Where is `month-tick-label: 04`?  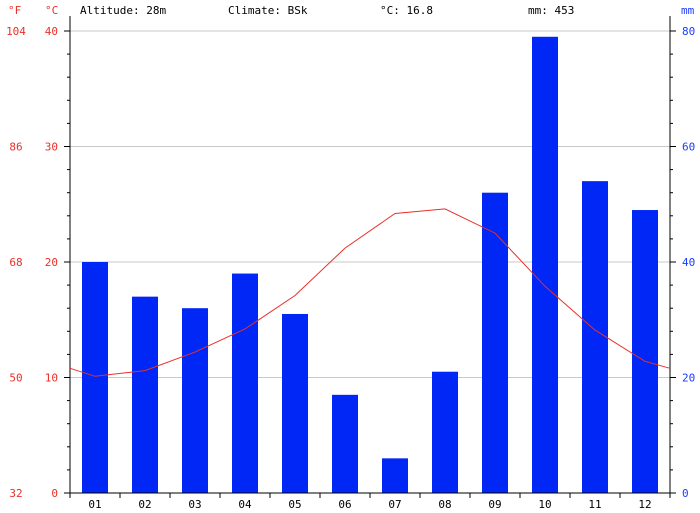
month-tick-label: 04 is located at coordinates (245, 504).